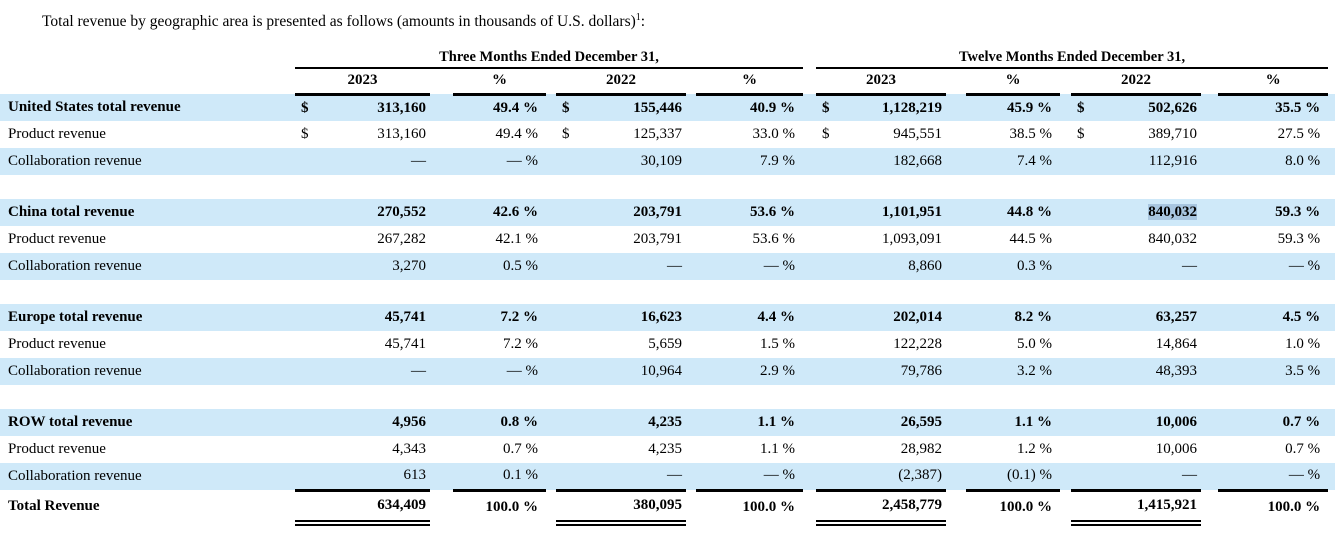  I want to click on percent-value: 45.9 %, so click(1013, 108).